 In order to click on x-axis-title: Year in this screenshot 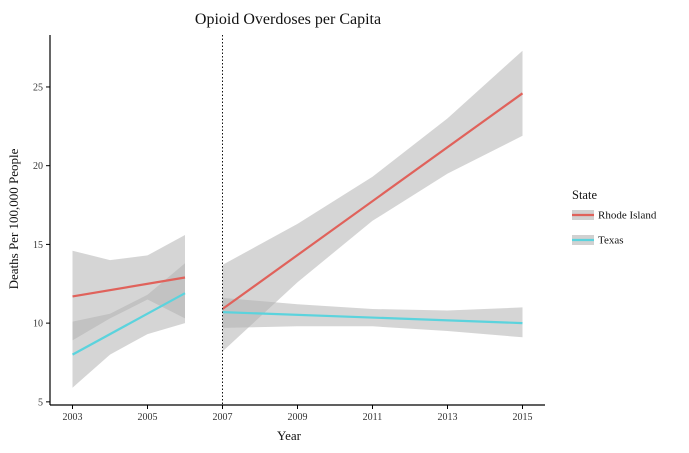, I will do `click(289, 435)`.